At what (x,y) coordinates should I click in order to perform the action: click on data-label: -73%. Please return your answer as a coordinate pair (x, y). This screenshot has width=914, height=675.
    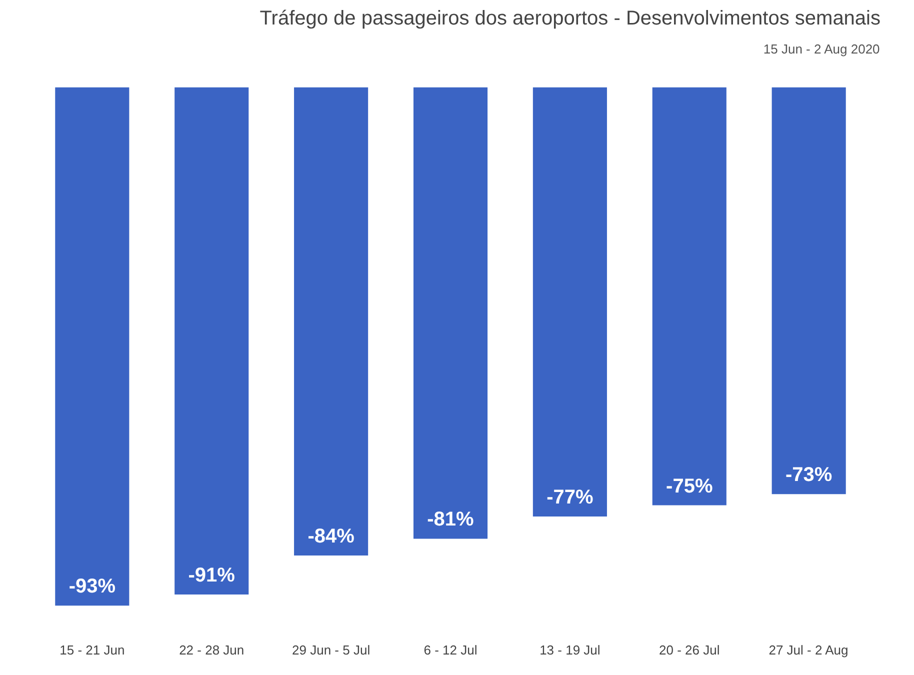
    Looking at the image, I should click on (808, 475).